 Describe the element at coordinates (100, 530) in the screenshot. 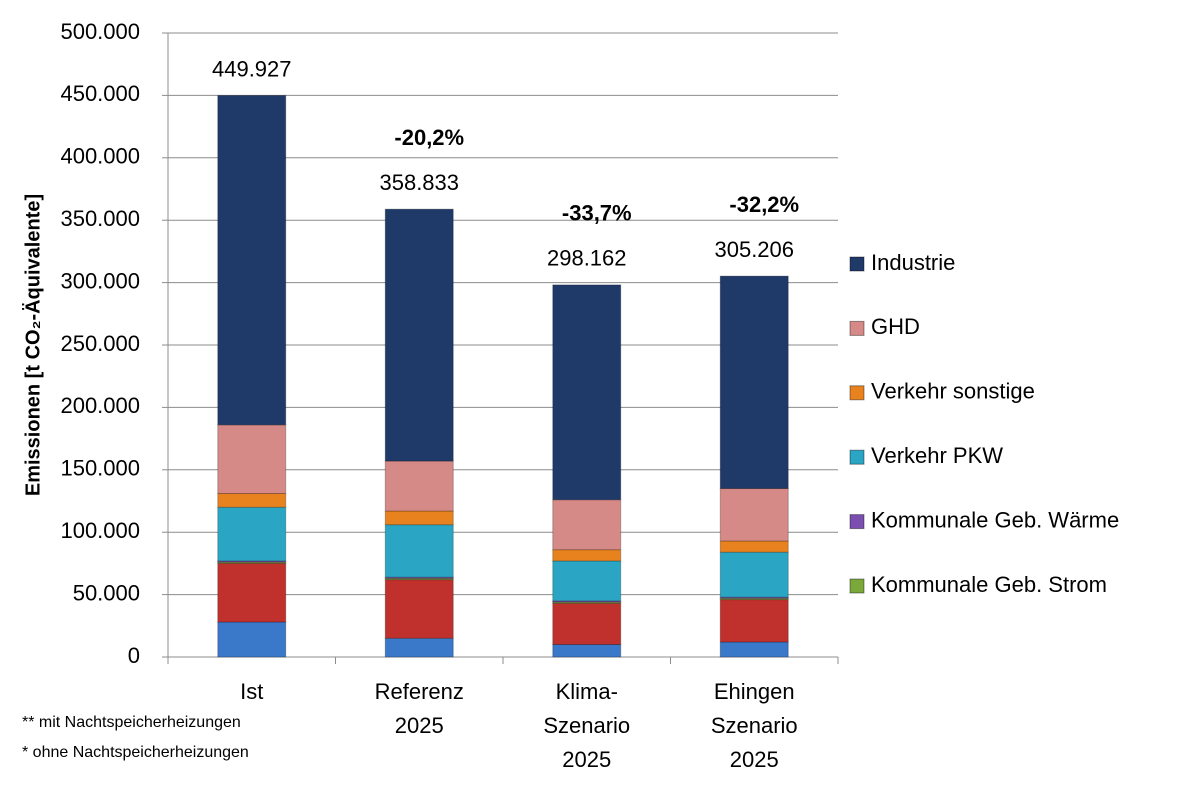

I see `y-tick-label: 100.000` at that location.